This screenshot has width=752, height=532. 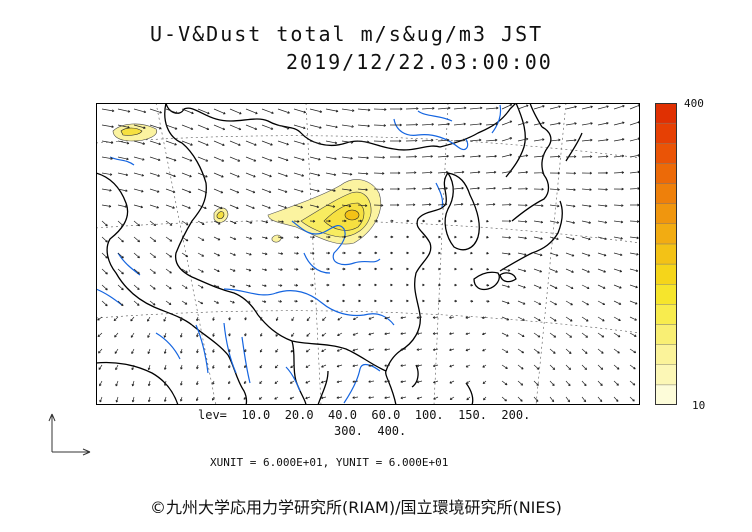 I want to click on contour-levels-continued: 300. 400., so click(x=370, y=431).